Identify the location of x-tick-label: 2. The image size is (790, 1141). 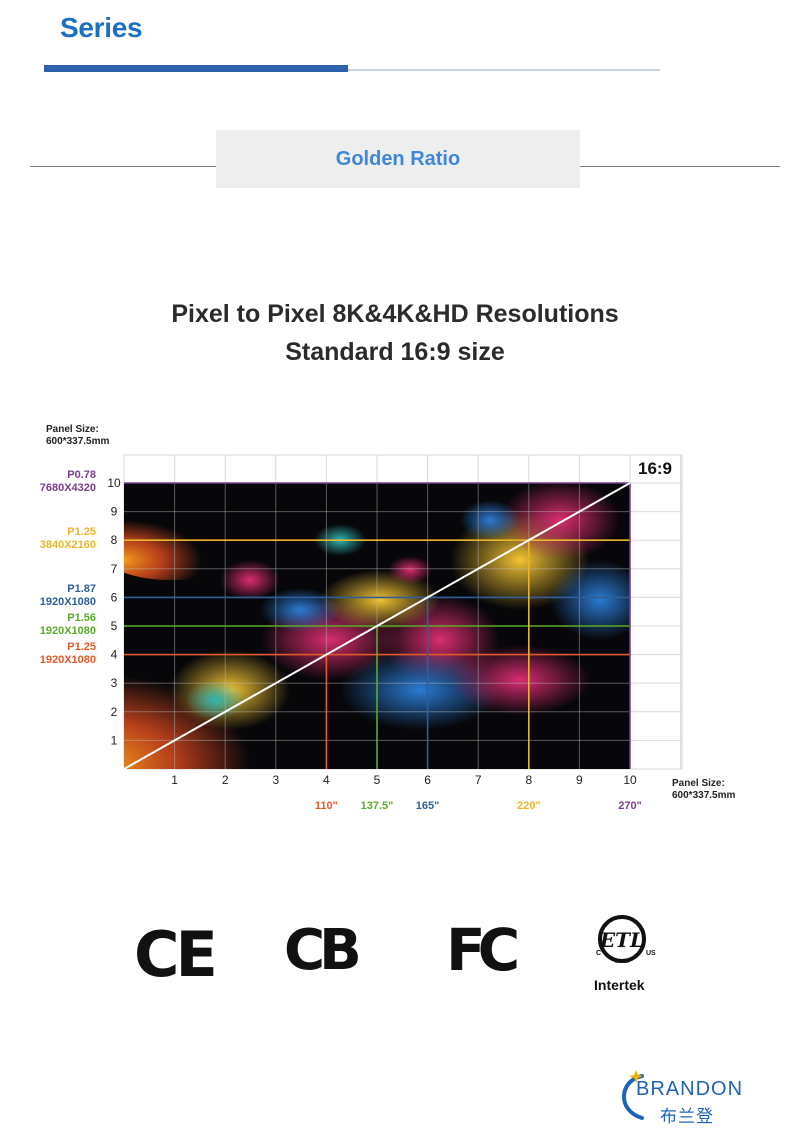
(225, 780).